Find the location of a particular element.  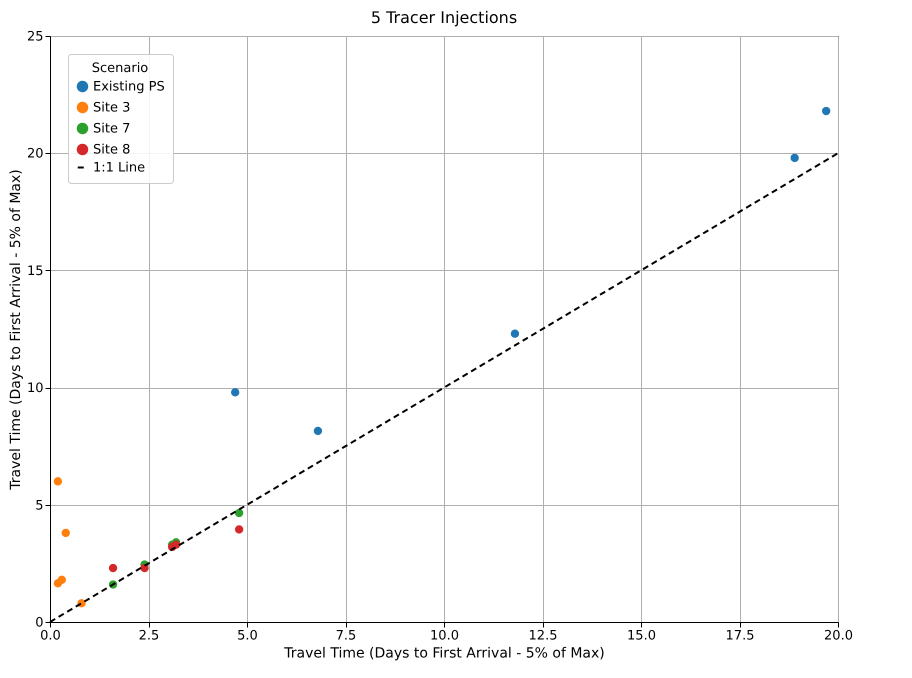

y-tick-label: 0 is located at coordinates (39, 623).